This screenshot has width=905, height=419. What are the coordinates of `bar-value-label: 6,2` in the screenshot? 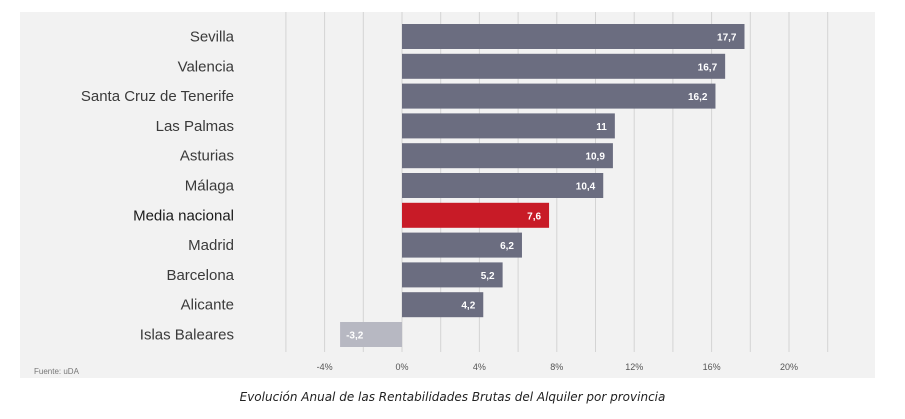 It's located at (507, 246).